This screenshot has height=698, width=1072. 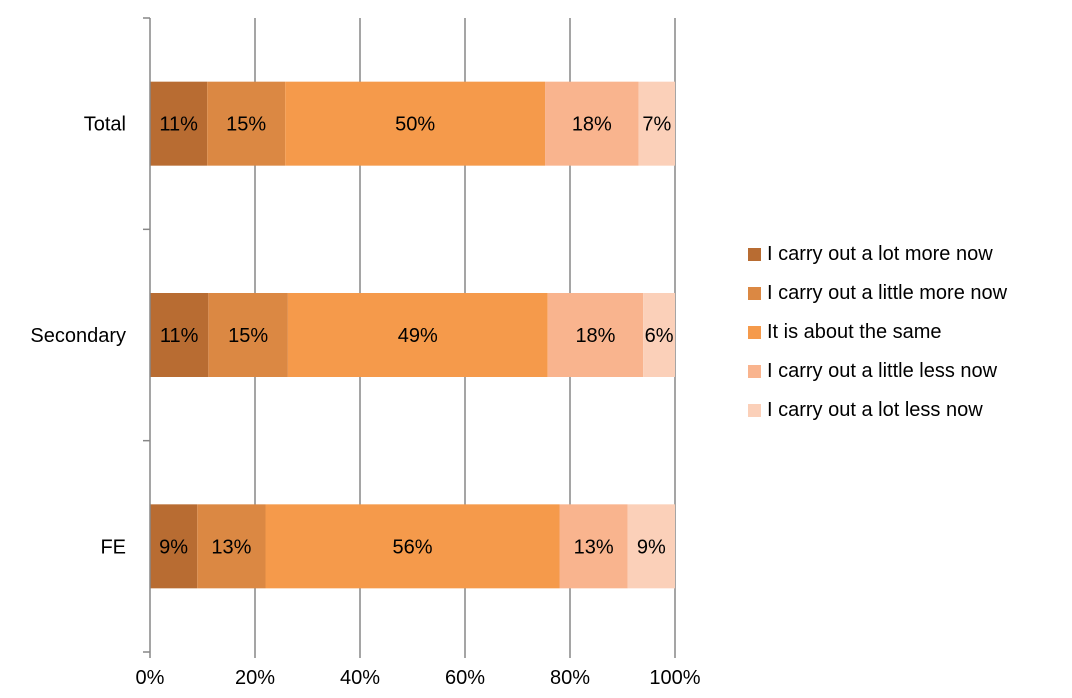 What do you see at coordinates (674, 678) in the screenshot?
I see `x-tick-label: 100%` at bounding box center [674, 678].